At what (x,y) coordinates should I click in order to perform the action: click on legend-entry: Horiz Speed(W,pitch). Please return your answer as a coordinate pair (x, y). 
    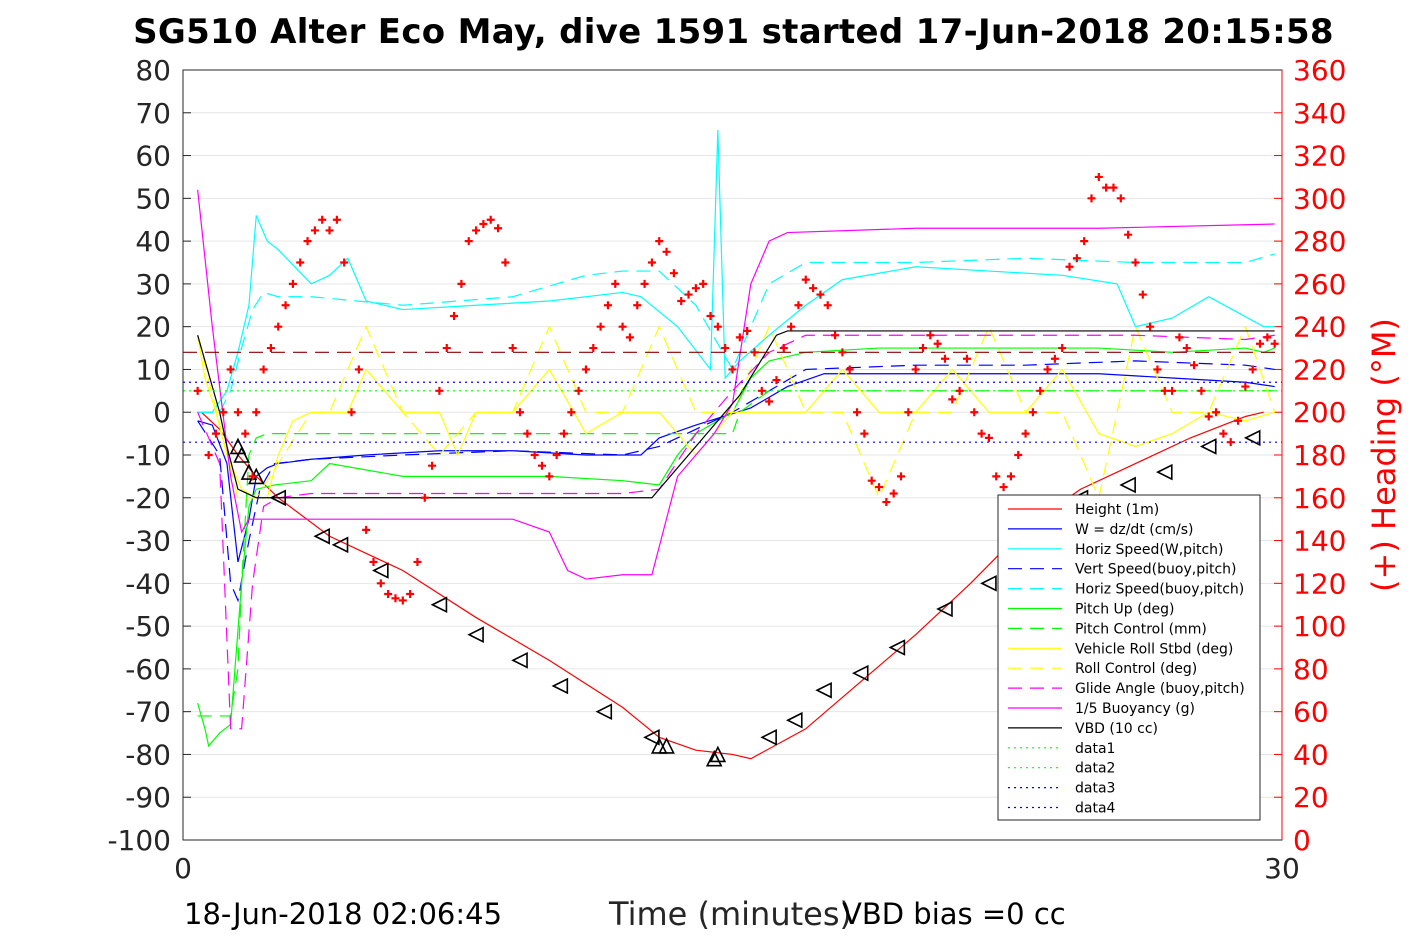
    Looking at the image, I should click on (1149, 550).